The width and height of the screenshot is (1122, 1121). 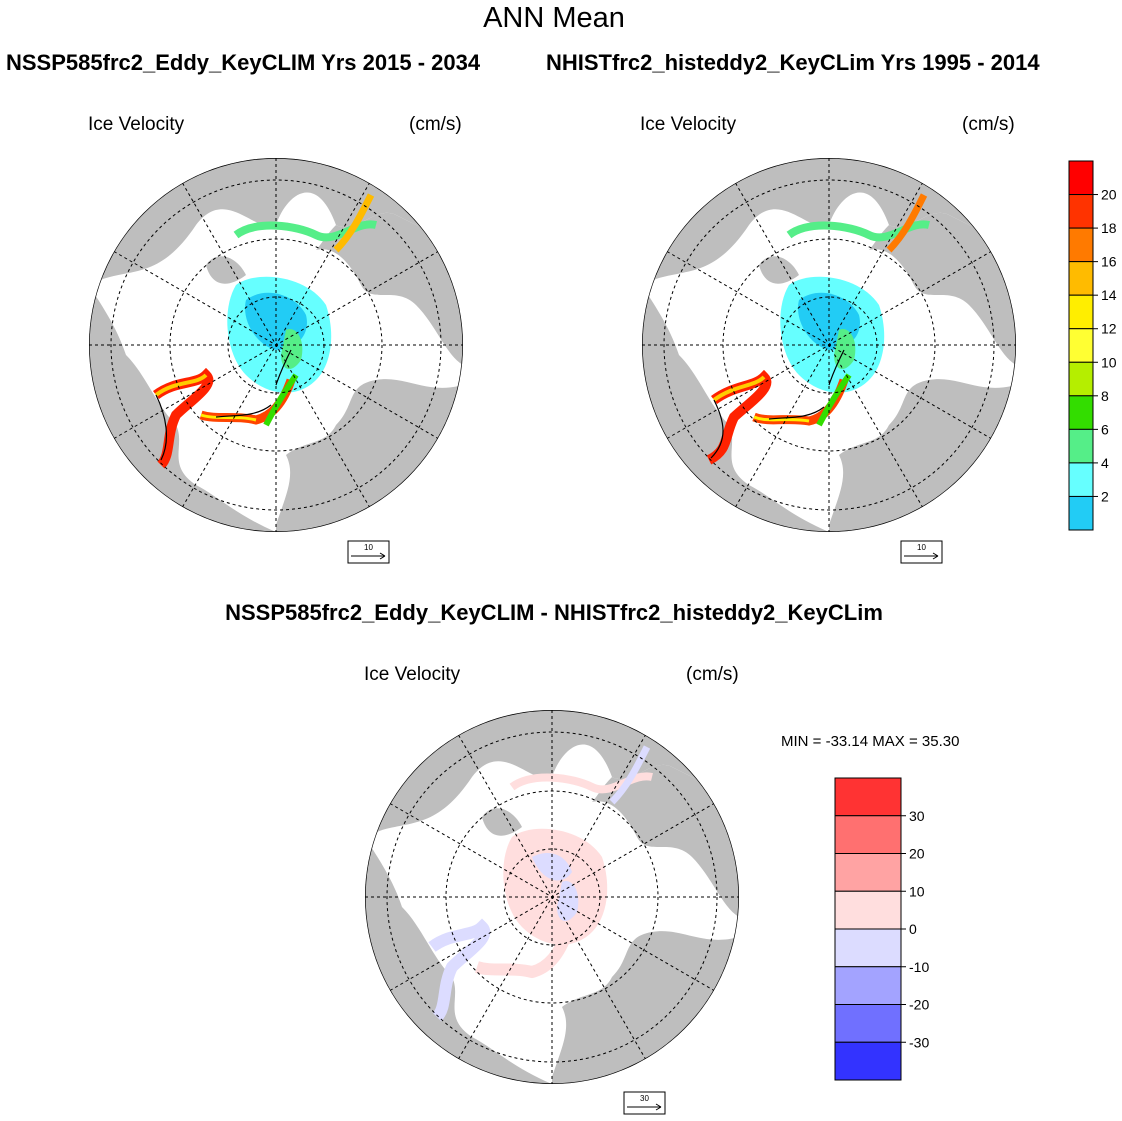 I want to click on colorbar-ice-velocity-tick-label: 10, so click(x=1109, y=362).